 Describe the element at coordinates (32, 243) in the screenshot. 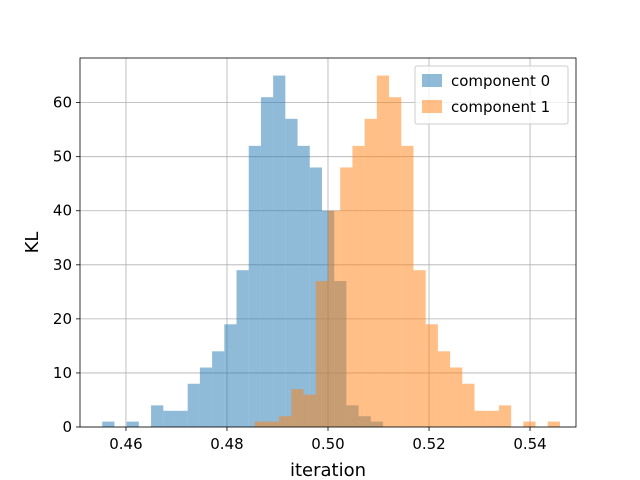

I see `y-axis-label: KL` at that location.